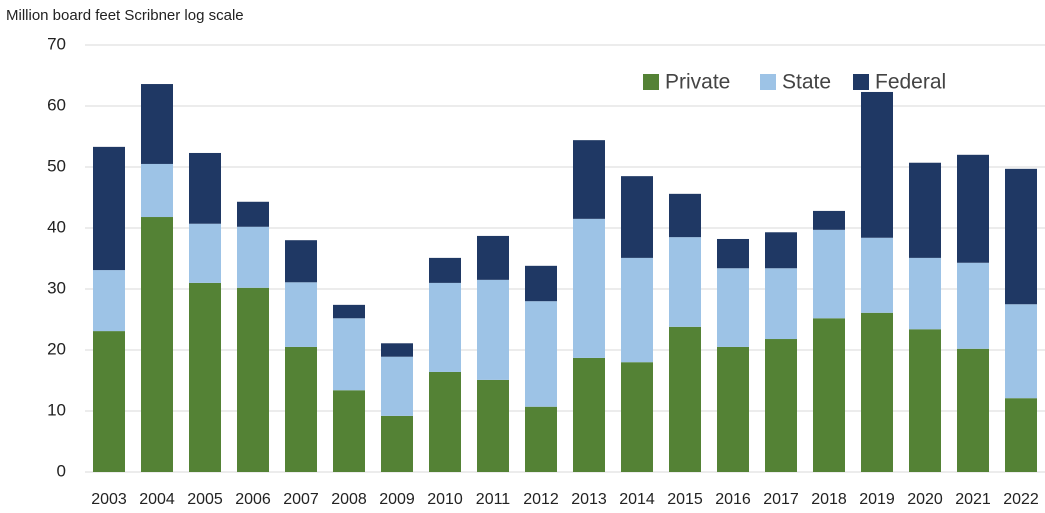  Describe the element at coordinates (733, 499) in the screenshot. I see `x-tick-label: 2016` at that location.